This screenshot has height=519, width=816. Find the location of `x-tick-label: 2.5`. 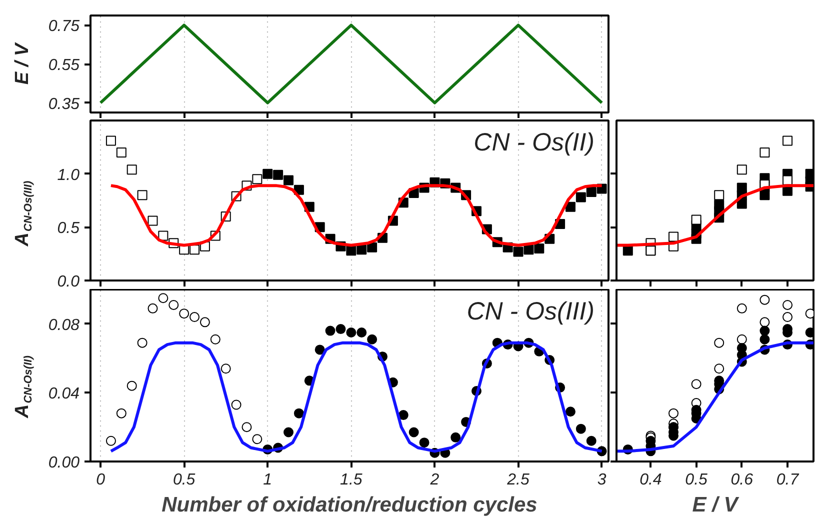

x-tick-label: 2.5 is located at coordinates (518, 480).